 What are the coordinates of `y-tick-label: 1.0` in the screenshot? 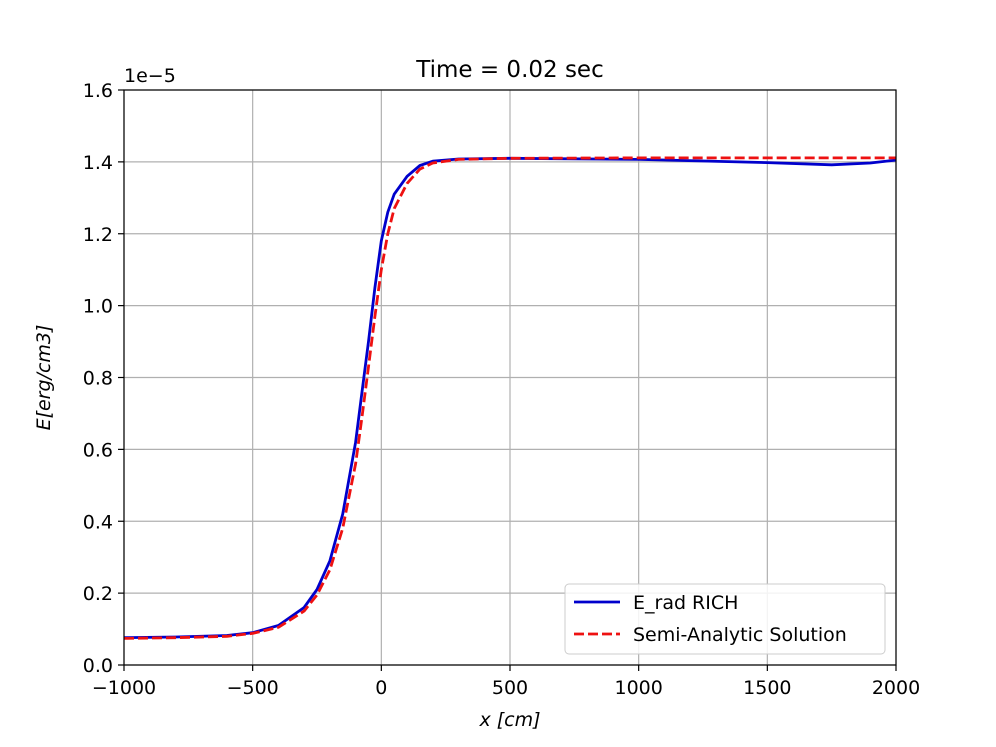 It's located at (98, 307).